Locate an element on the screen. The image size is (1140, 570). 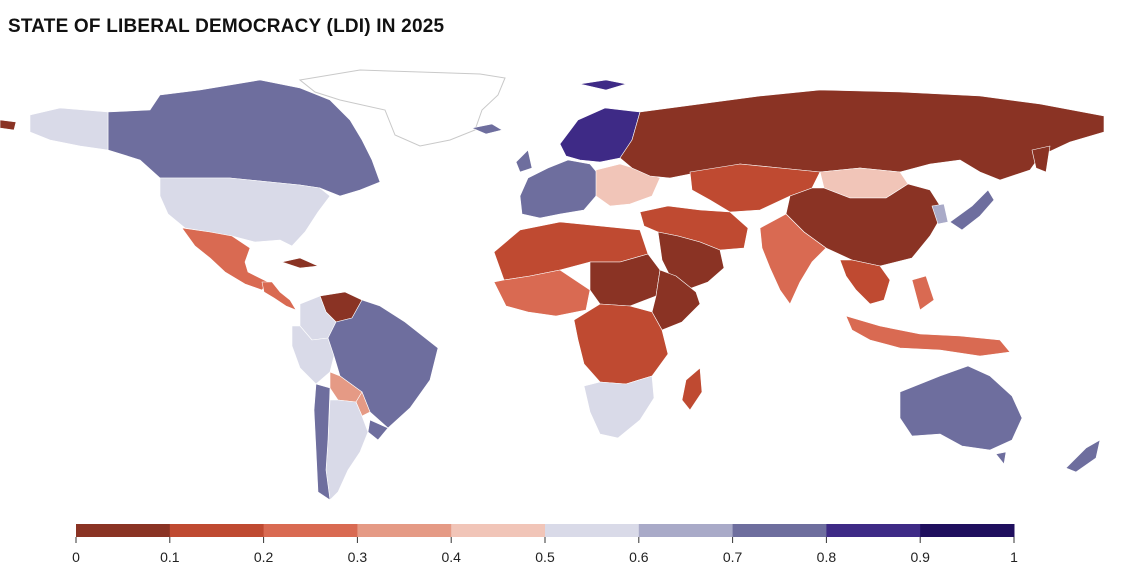
legend-tick-label: 0.4 is located at coordinates (451, 557).